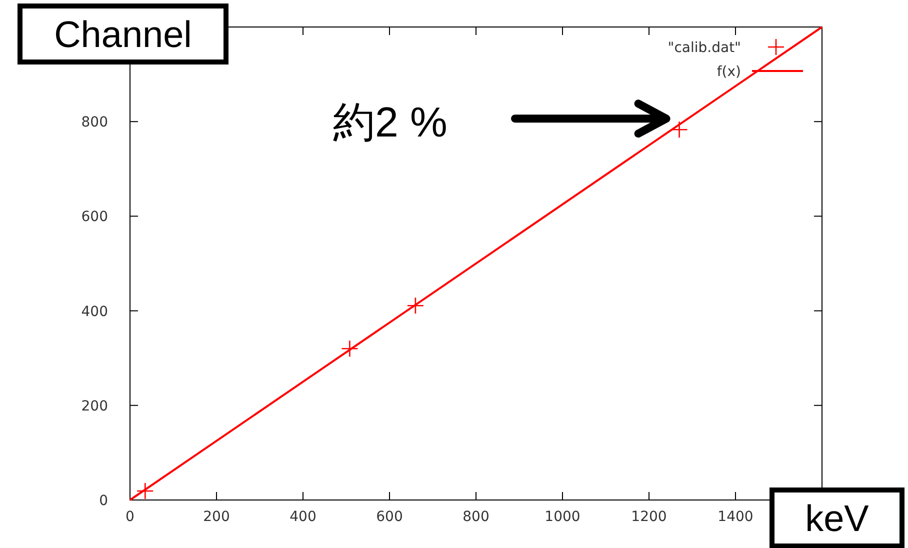 The height and width of the screenshot is (548, 908). Describe the element at coordinates (94, 312) in the screenshot. I see `y-tick-label: 400` at that location.